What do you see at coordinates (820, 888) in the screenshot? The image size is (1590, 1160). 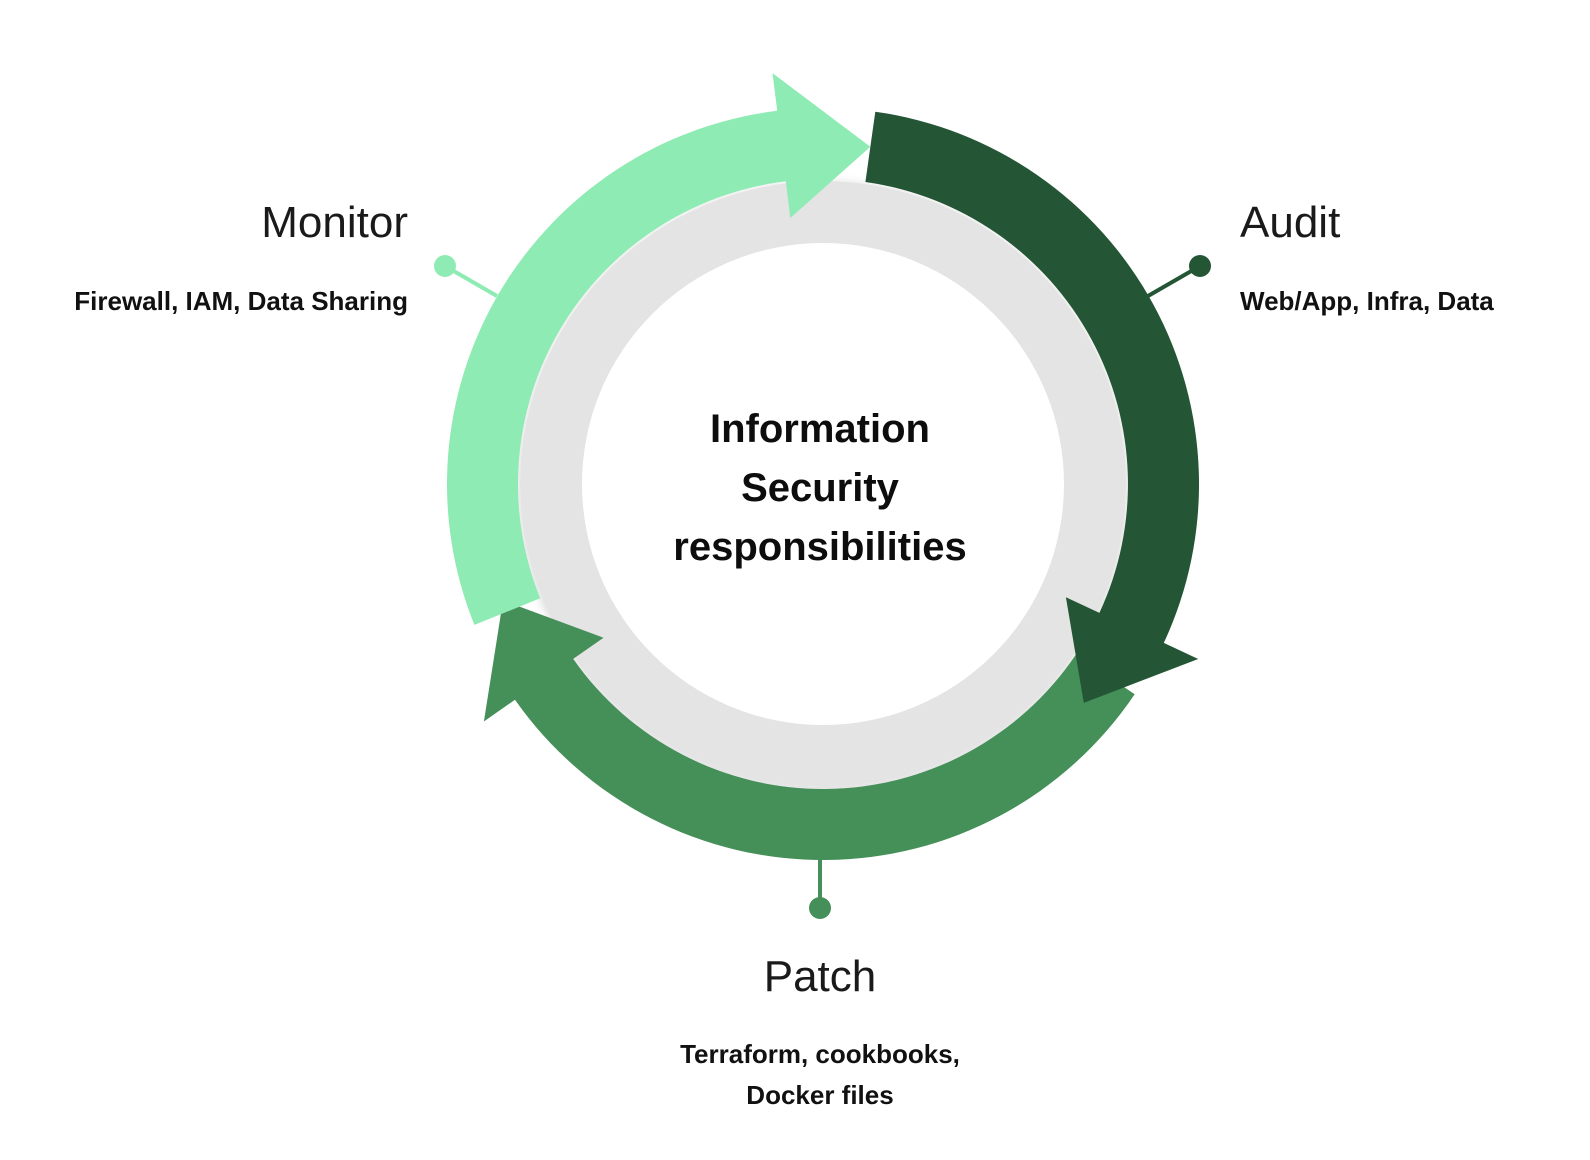 I see `patch-connector` at bounding box center [820, 888].